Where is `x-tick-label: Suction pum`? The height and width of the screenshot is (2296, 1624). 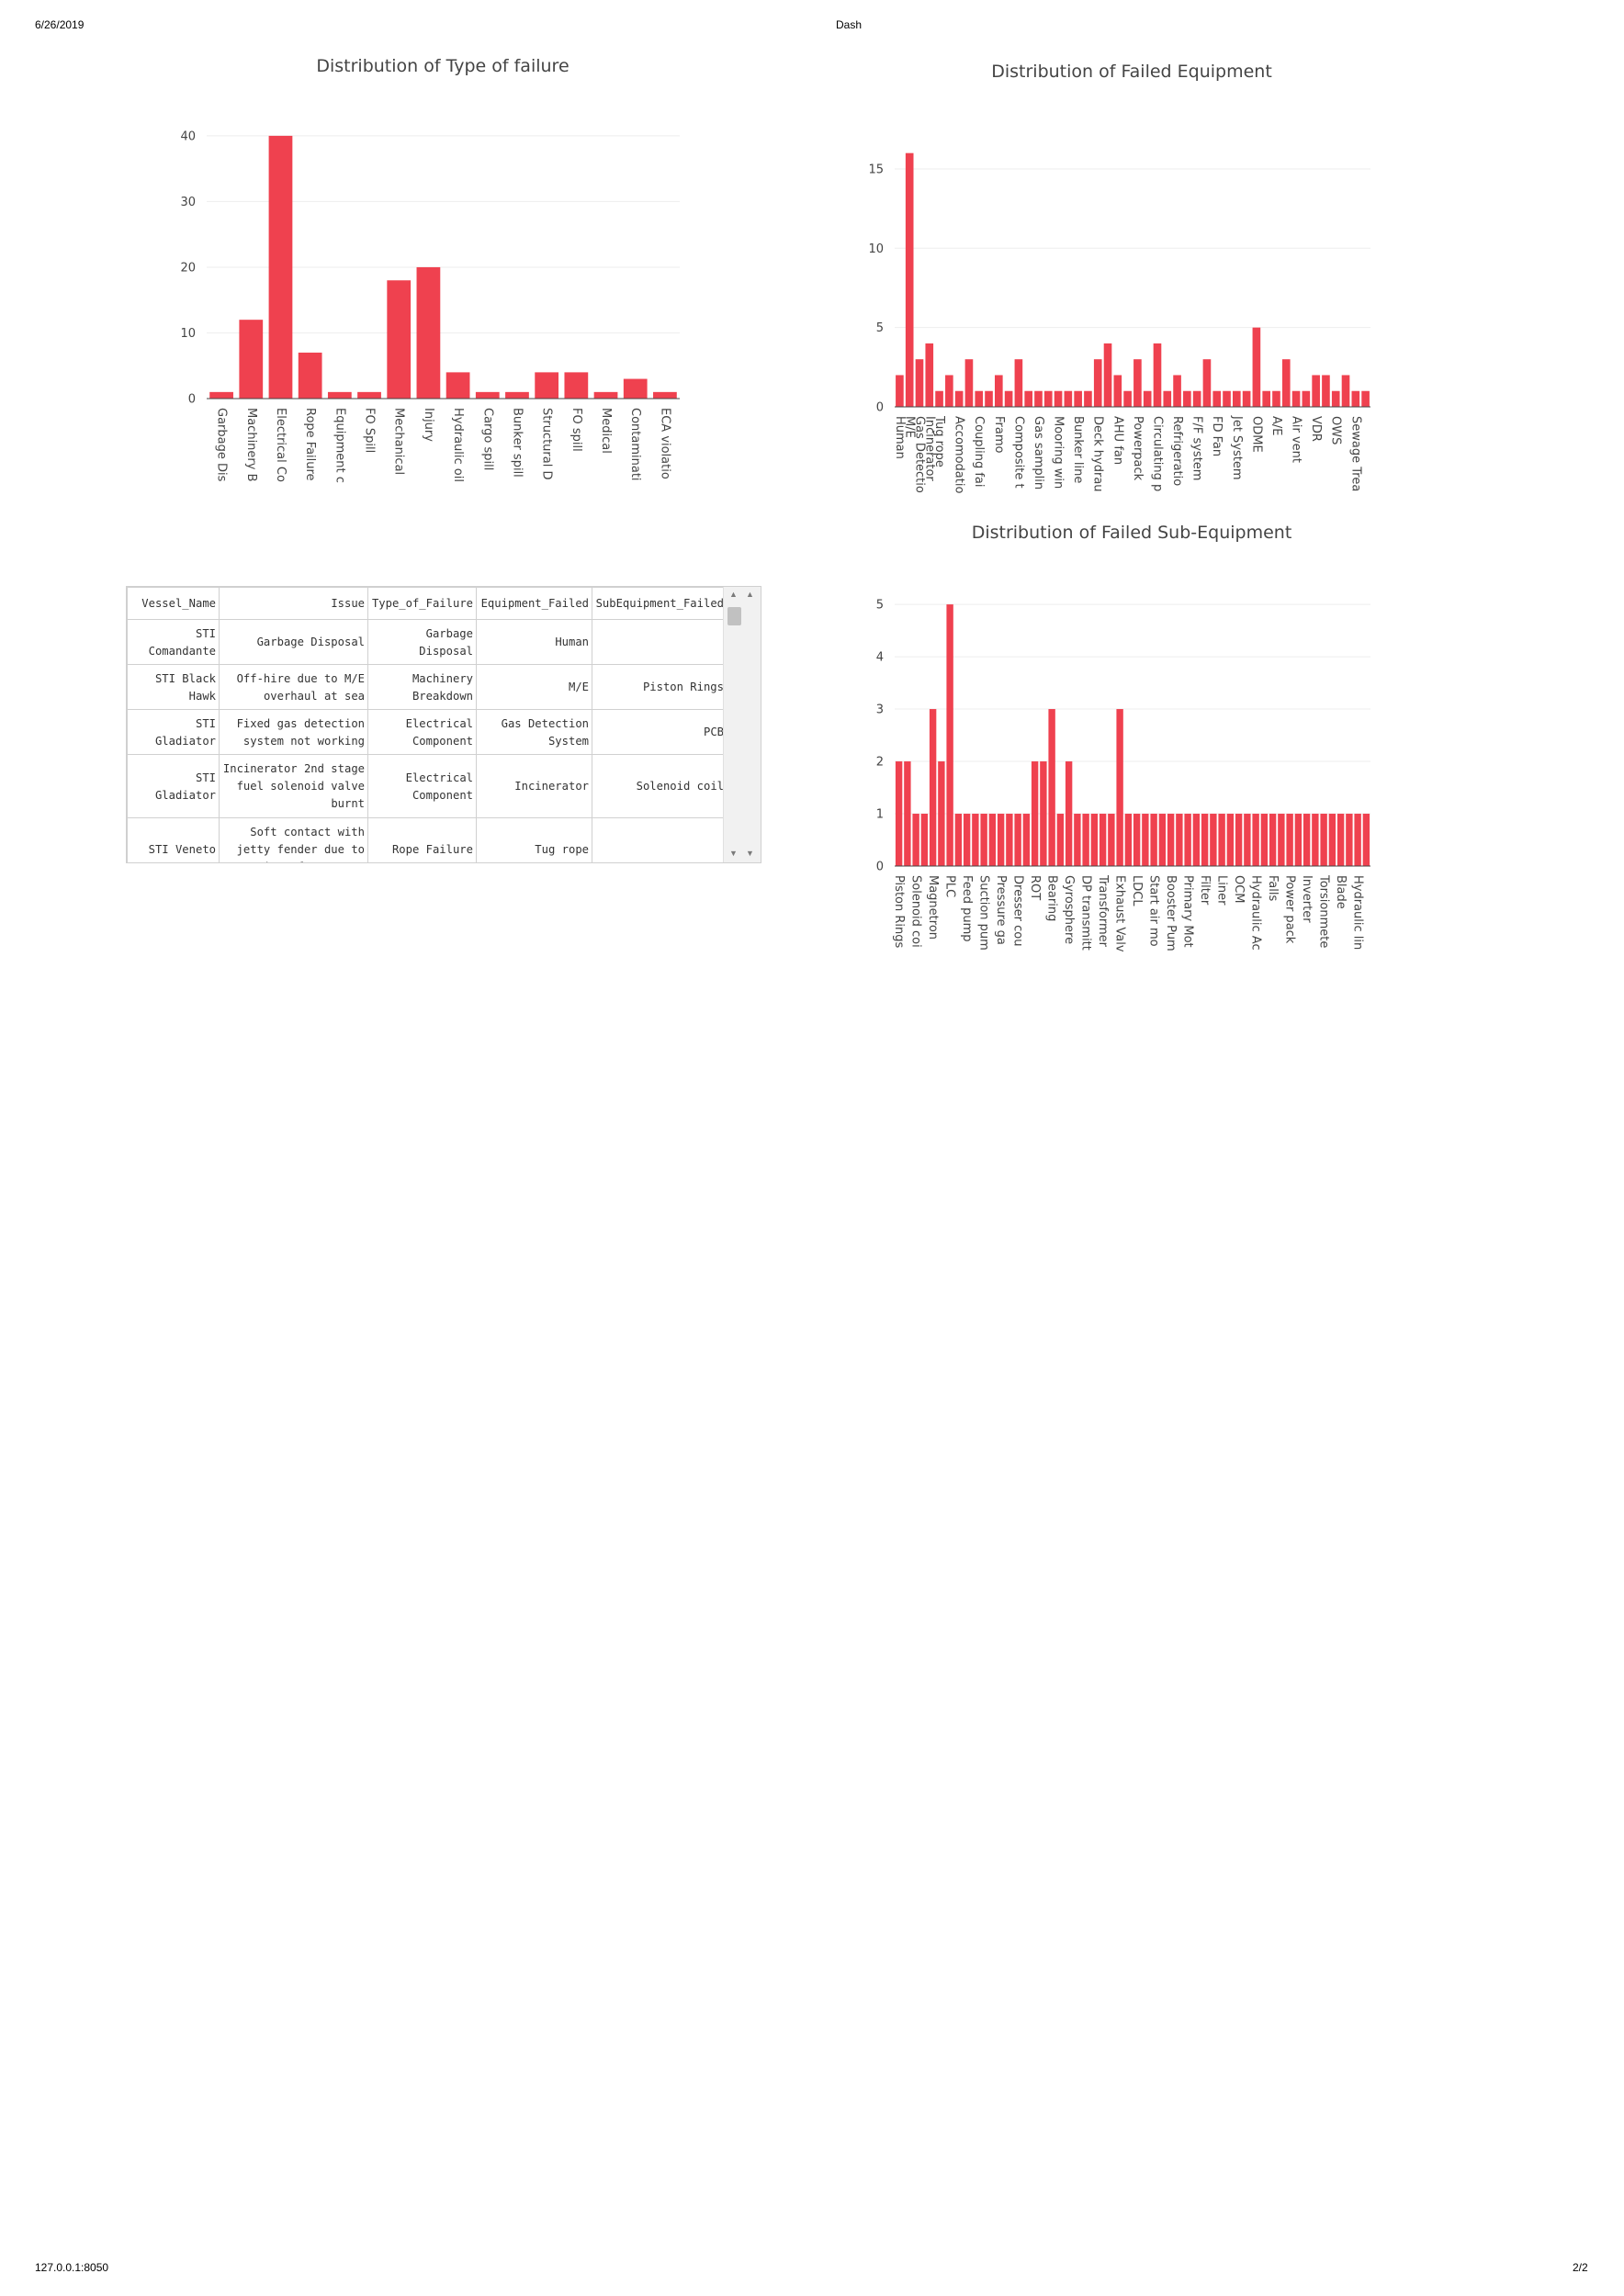 x-tick-label: Suction pum is located at coordinates (984, 913).